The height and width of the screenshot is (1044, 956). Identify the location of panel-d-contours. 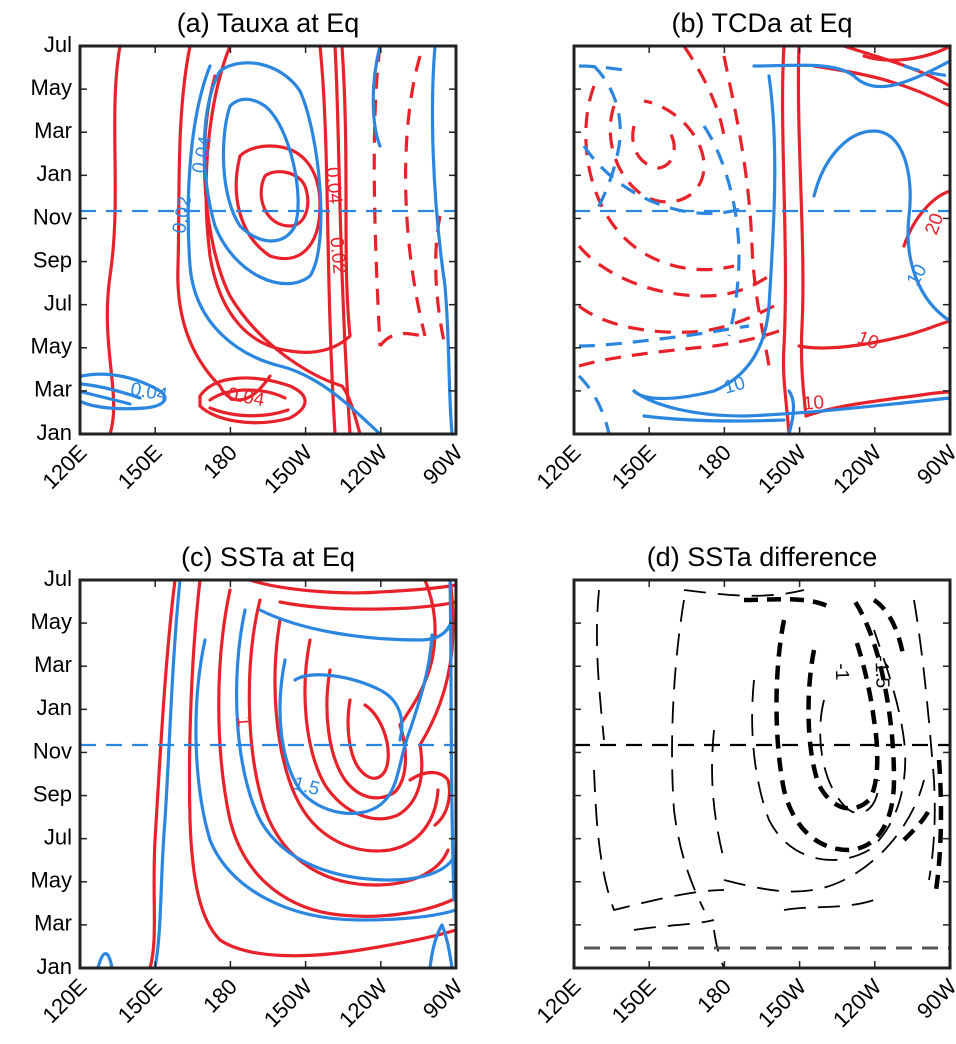
(768, 779).